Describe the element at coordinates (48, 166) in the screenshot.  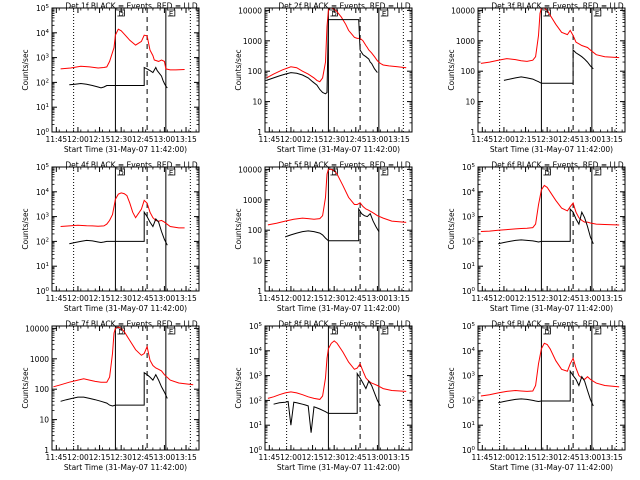
I see `y-tick-exponent: 5` at that location.